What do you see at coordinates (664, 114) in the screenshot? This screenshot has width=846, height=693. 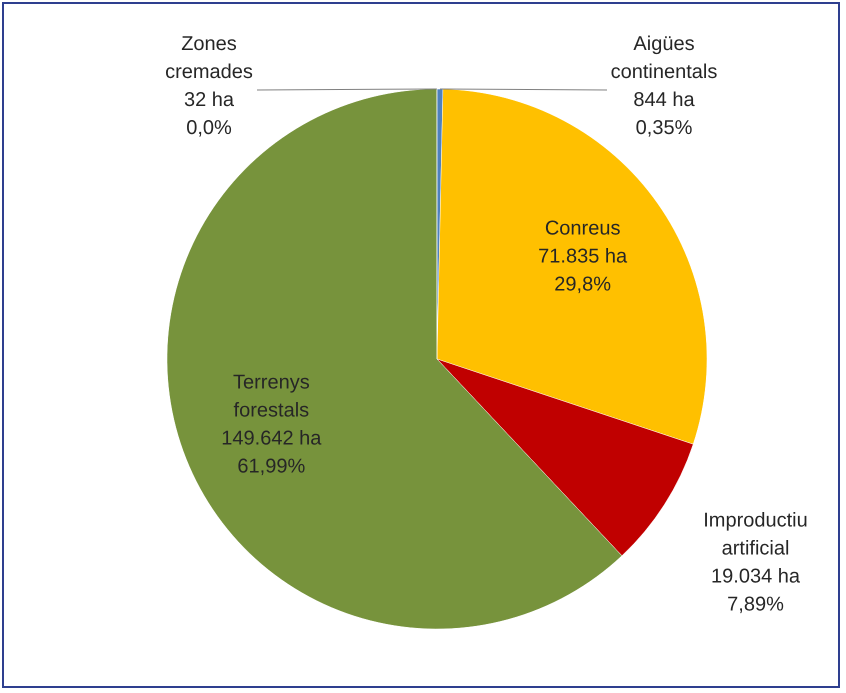 I see `data-label: 844 ha 0,35%` at bounding box center [664, 114].